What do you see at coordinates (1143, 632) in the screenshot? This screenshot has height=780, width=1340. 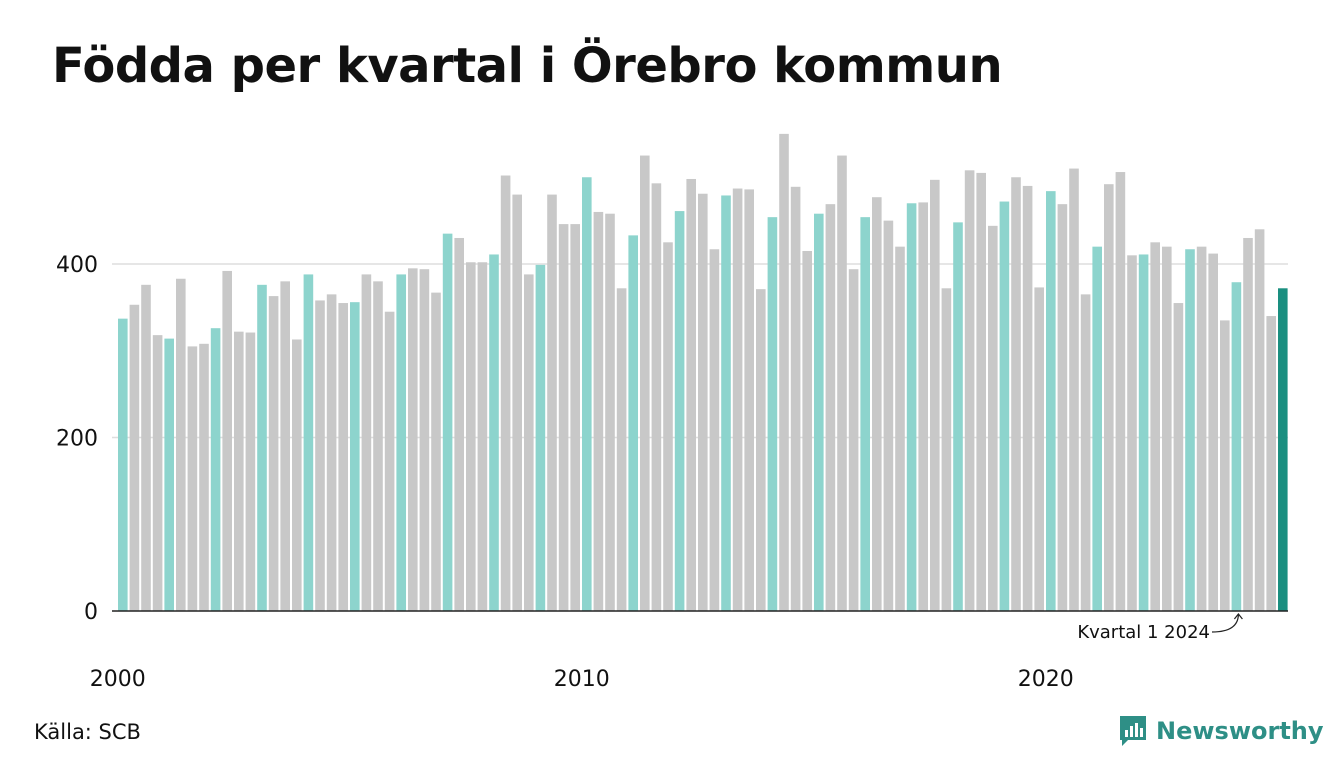 I see `annotation-label: Kvartal 1 2024` at bounding box center [1143, 632].